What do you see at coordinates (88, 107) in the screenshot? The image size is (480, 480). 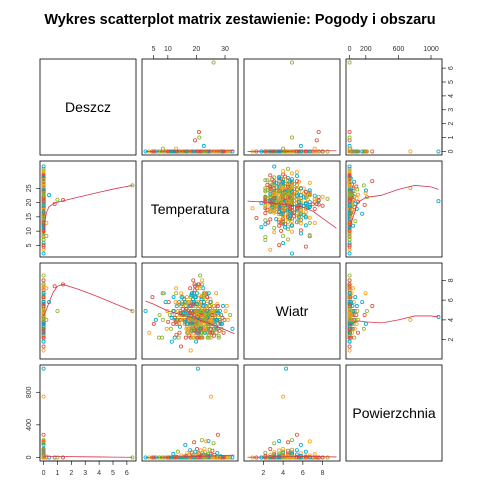 I see `panel-deszcz-vs-deszcz: Deszcz` at bounding box center [88, 107].